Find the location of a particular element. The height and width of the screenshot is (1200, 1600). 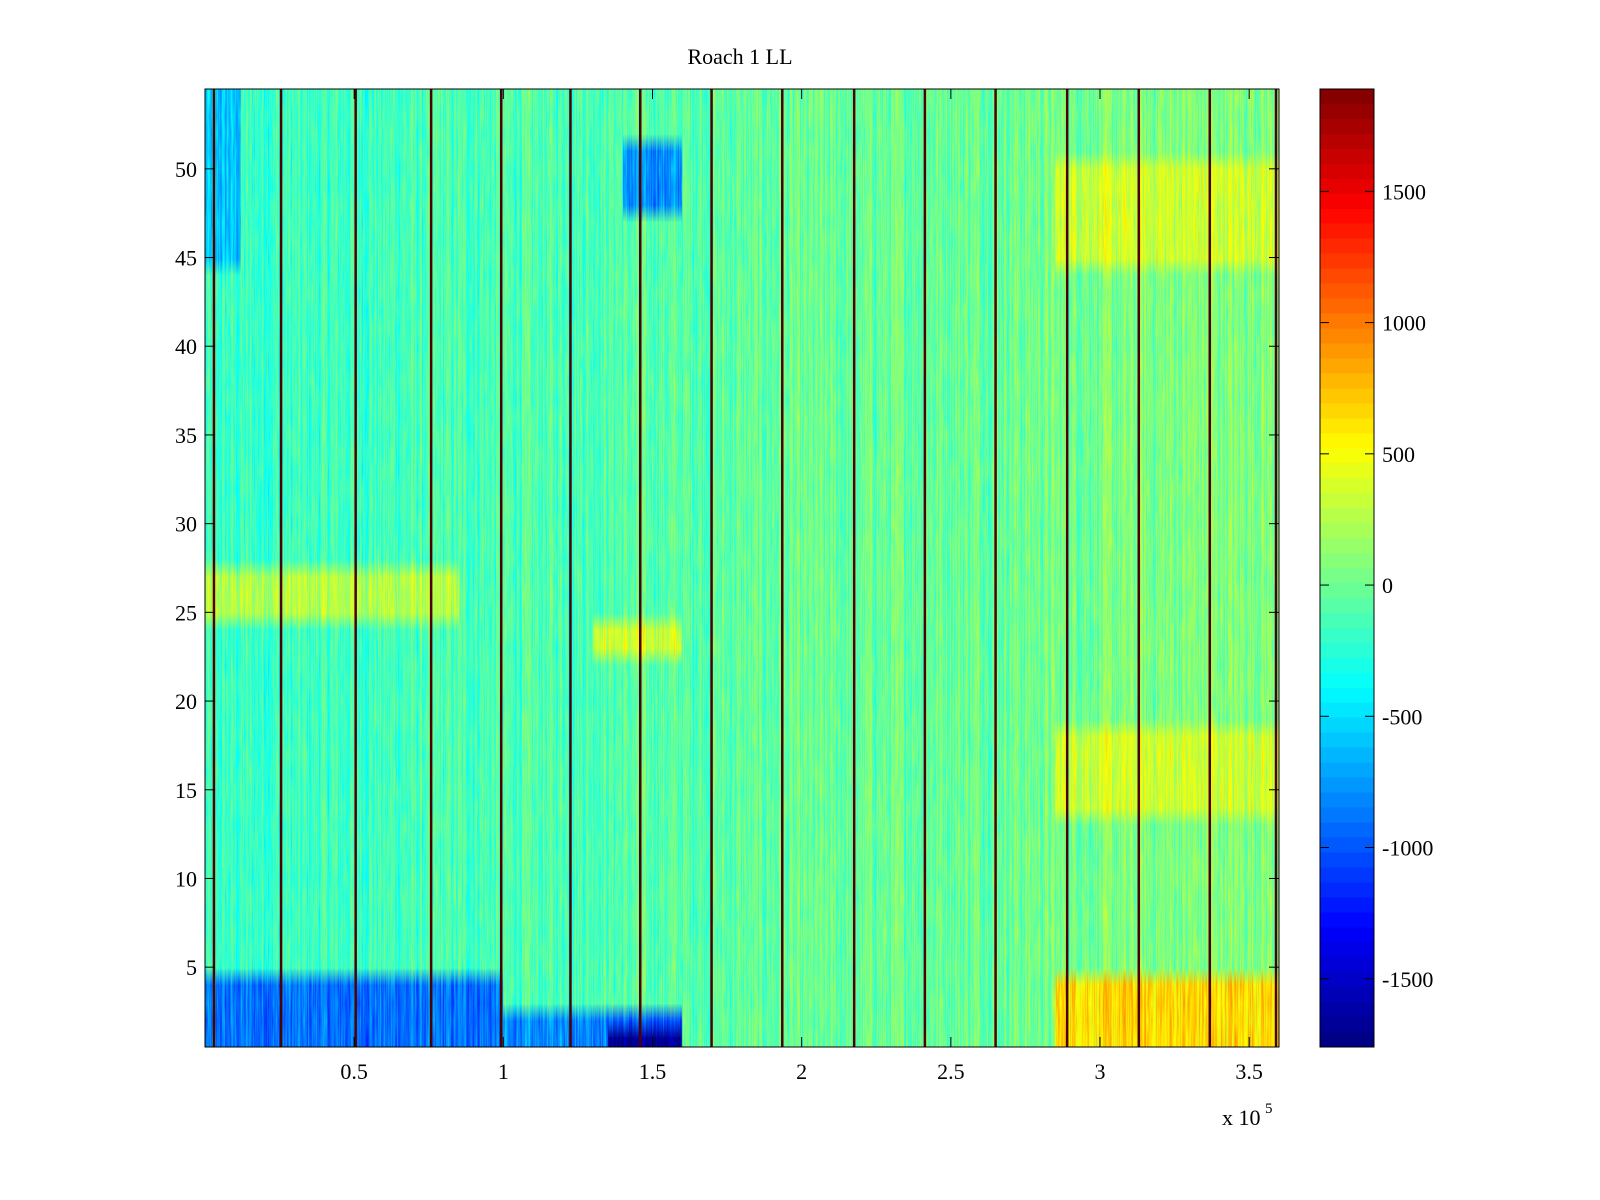

colorbar-frame is located at coordinates (1347, 568).